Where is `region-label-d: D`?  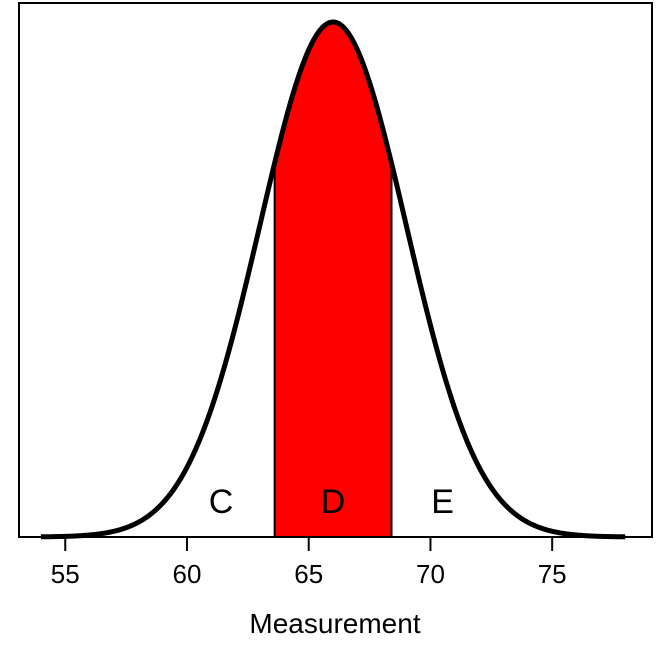 region-label-d: D is located at coordinates (333, 502).